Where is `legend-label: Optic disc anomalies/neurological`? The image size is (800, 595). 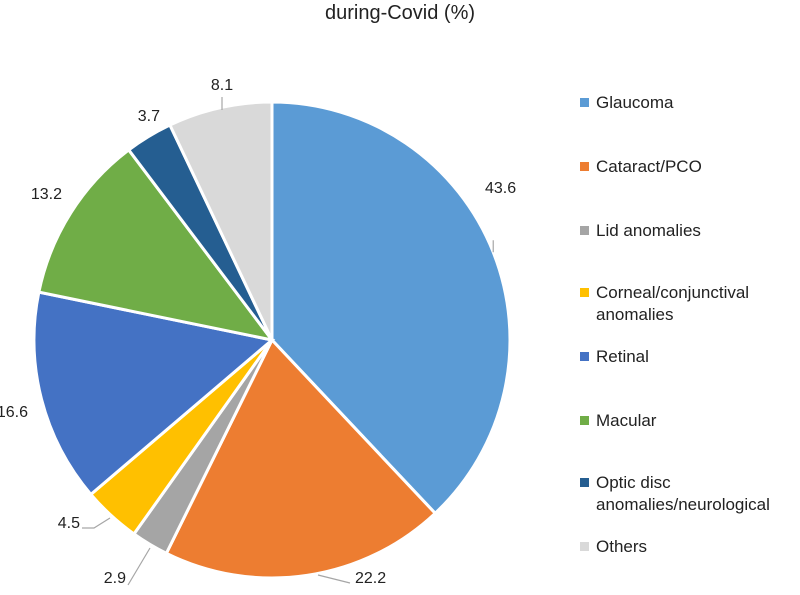
legend-label: Optic disc anomalies/neurological is located at coordinates (683, 493).